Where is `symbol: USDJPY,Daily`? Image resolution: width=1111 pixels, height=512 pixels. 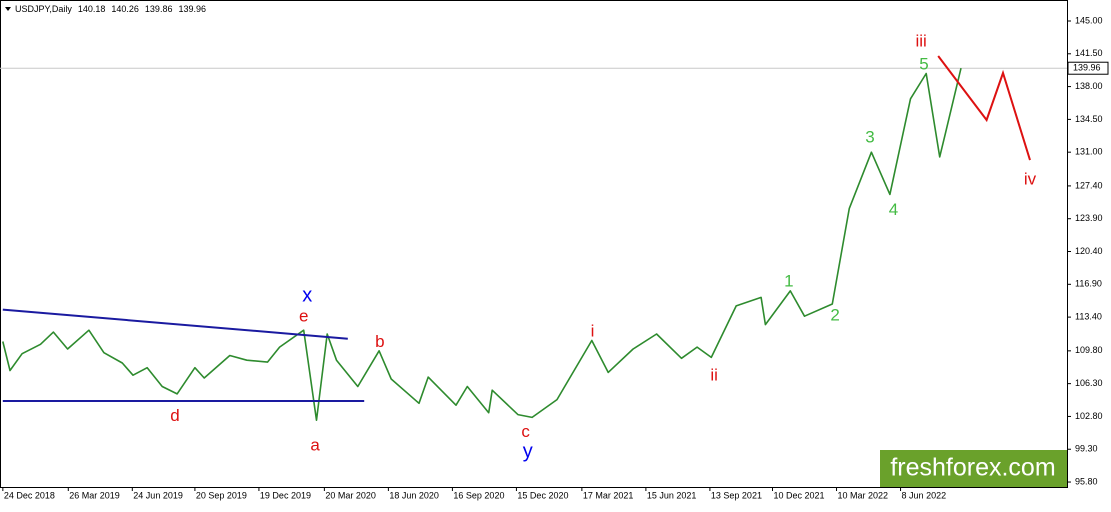
symbol: USDJPY,Daily is located at coordinates (43, 9).